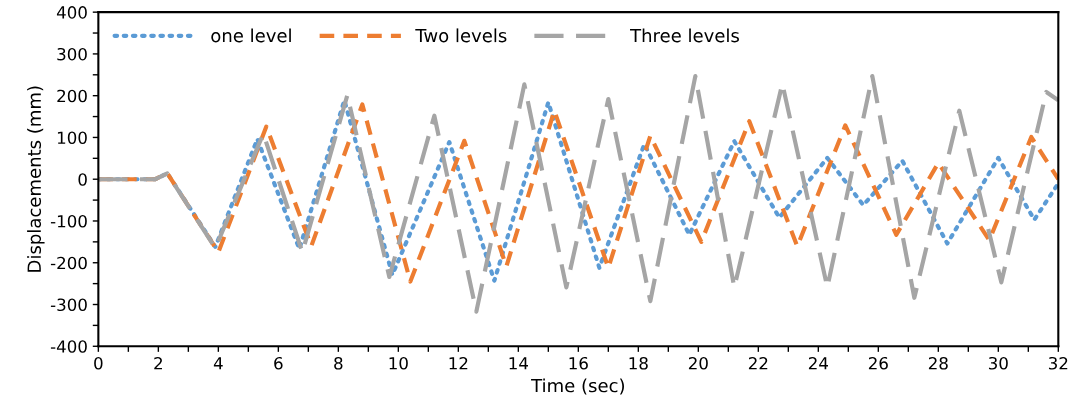 This screenshot has height=405, width=1069. What do you see at coordinates (98, 363) in the screenshot?
I see `x-tick-label: 0` at bounding box center [98, 363].